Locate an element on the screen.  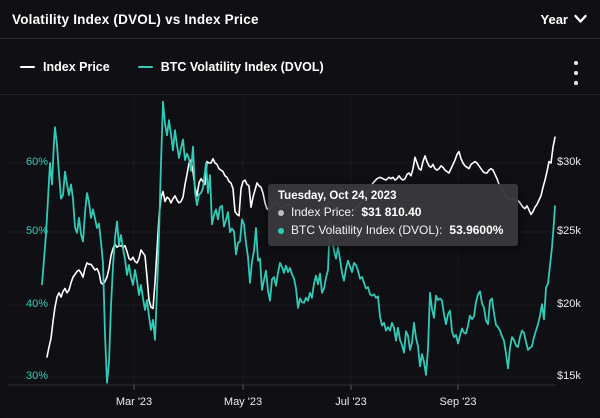
legend-item-index-price: Index Price is located at coordinates (65, 67).